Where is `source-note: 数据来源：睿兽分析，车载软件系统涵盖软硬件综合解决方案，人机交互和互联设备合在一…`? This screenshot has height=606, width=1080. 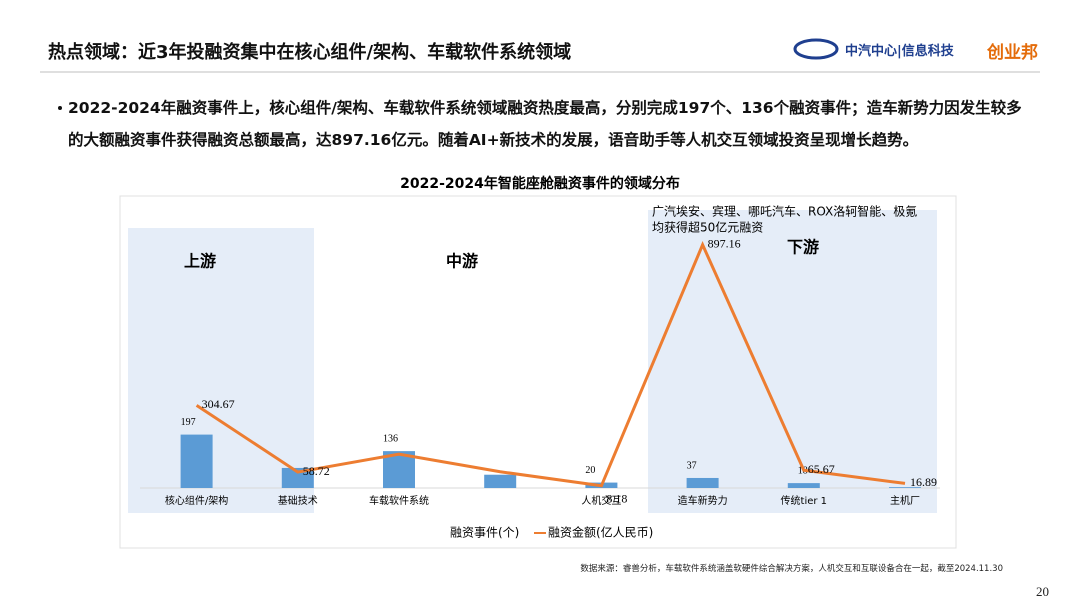 source-note: 数据来源：睿兽分析，车载软件系统涵盖软硬件综合解决方案，人机交互和互联设备合在一… is located at coordinates (791, 569).